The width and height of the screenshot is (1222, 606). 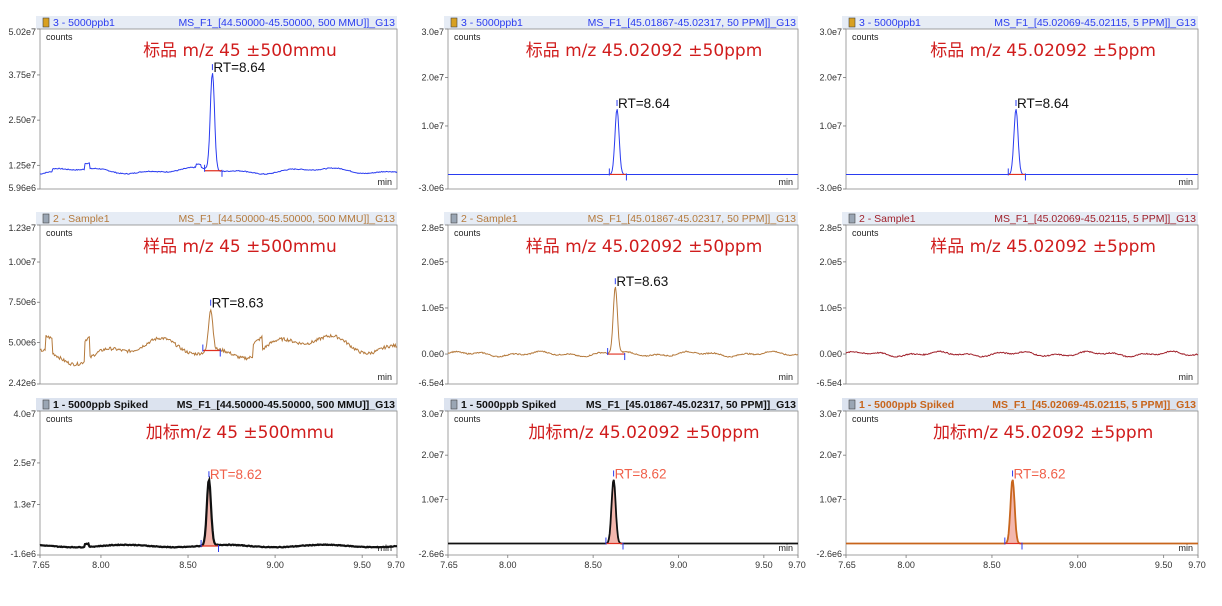 What do you see at coordinates (432, 262) in the screenshot?
I see `y-tick-label: 2.0e5` at bounding box center [432, 262].